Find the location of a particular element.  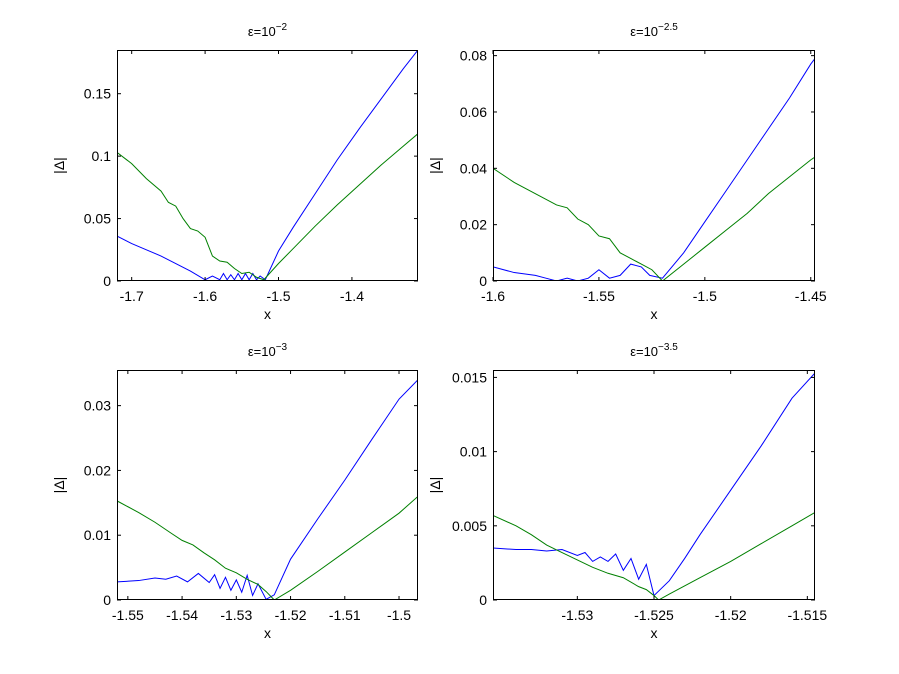

y-tick-label: 0.06 is located at coordinates (473, 112).